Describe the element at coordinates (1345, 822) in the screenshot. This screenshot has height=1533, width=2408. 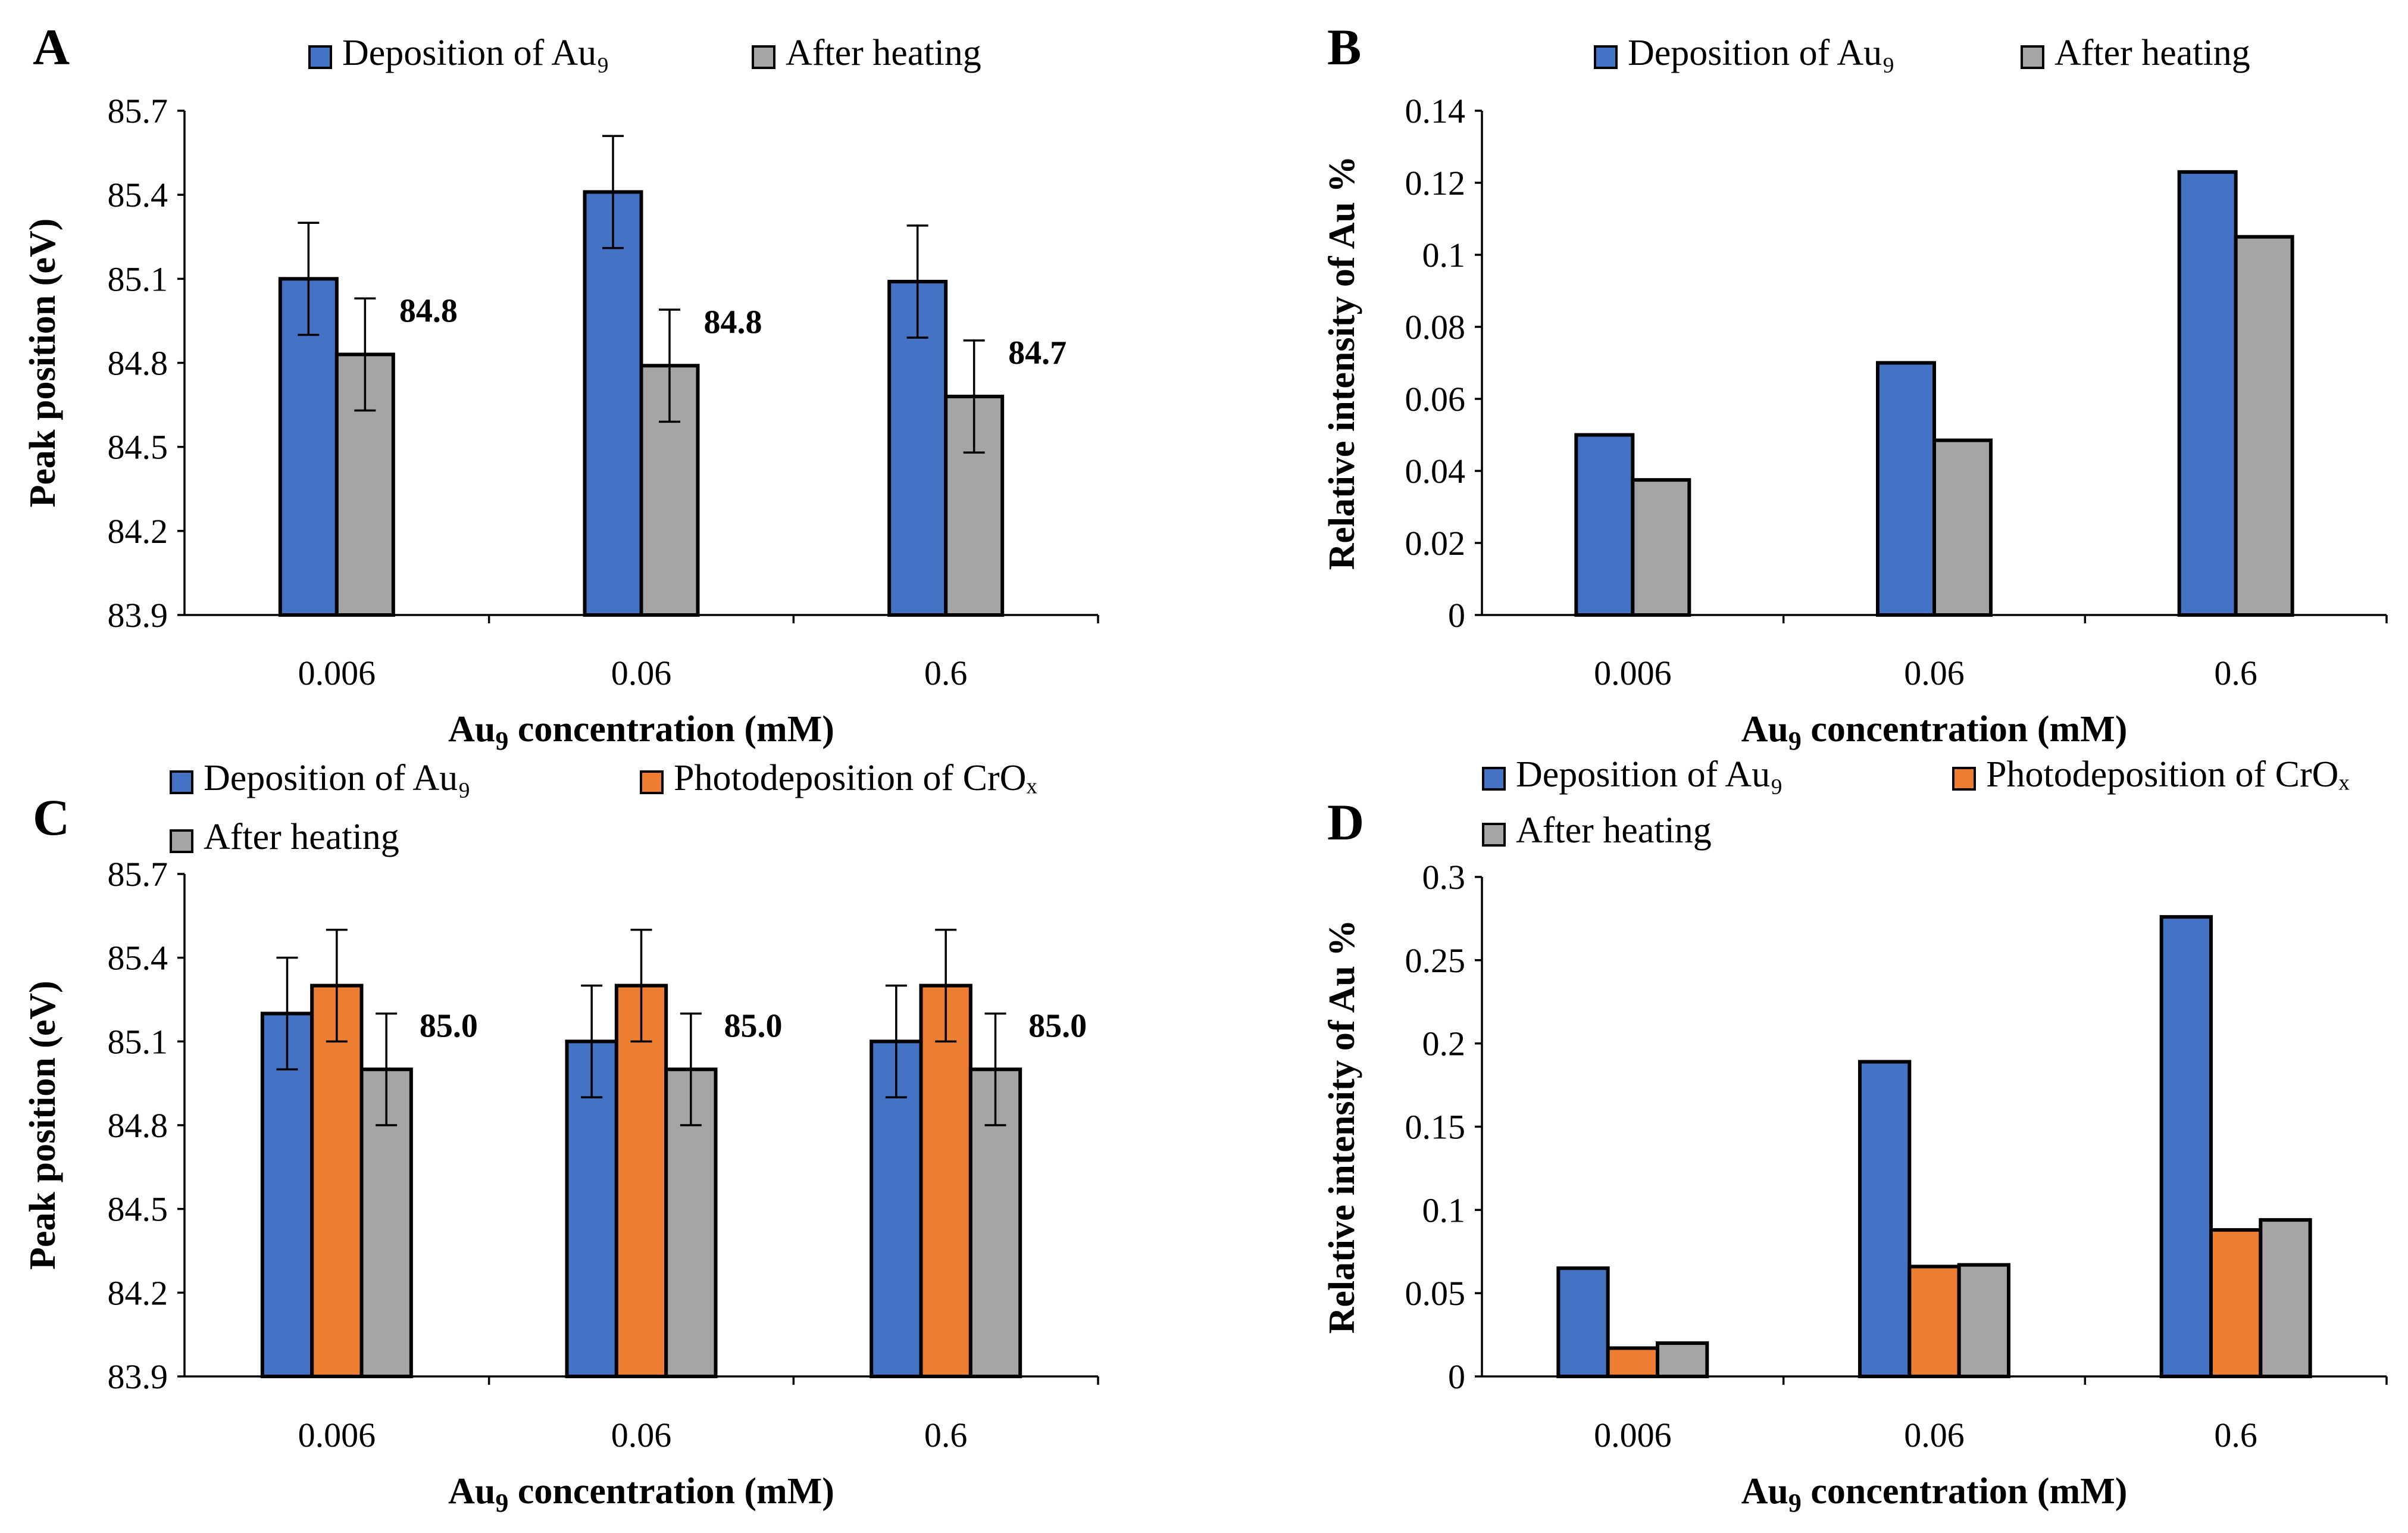
I see `panel-label: D` at that location.